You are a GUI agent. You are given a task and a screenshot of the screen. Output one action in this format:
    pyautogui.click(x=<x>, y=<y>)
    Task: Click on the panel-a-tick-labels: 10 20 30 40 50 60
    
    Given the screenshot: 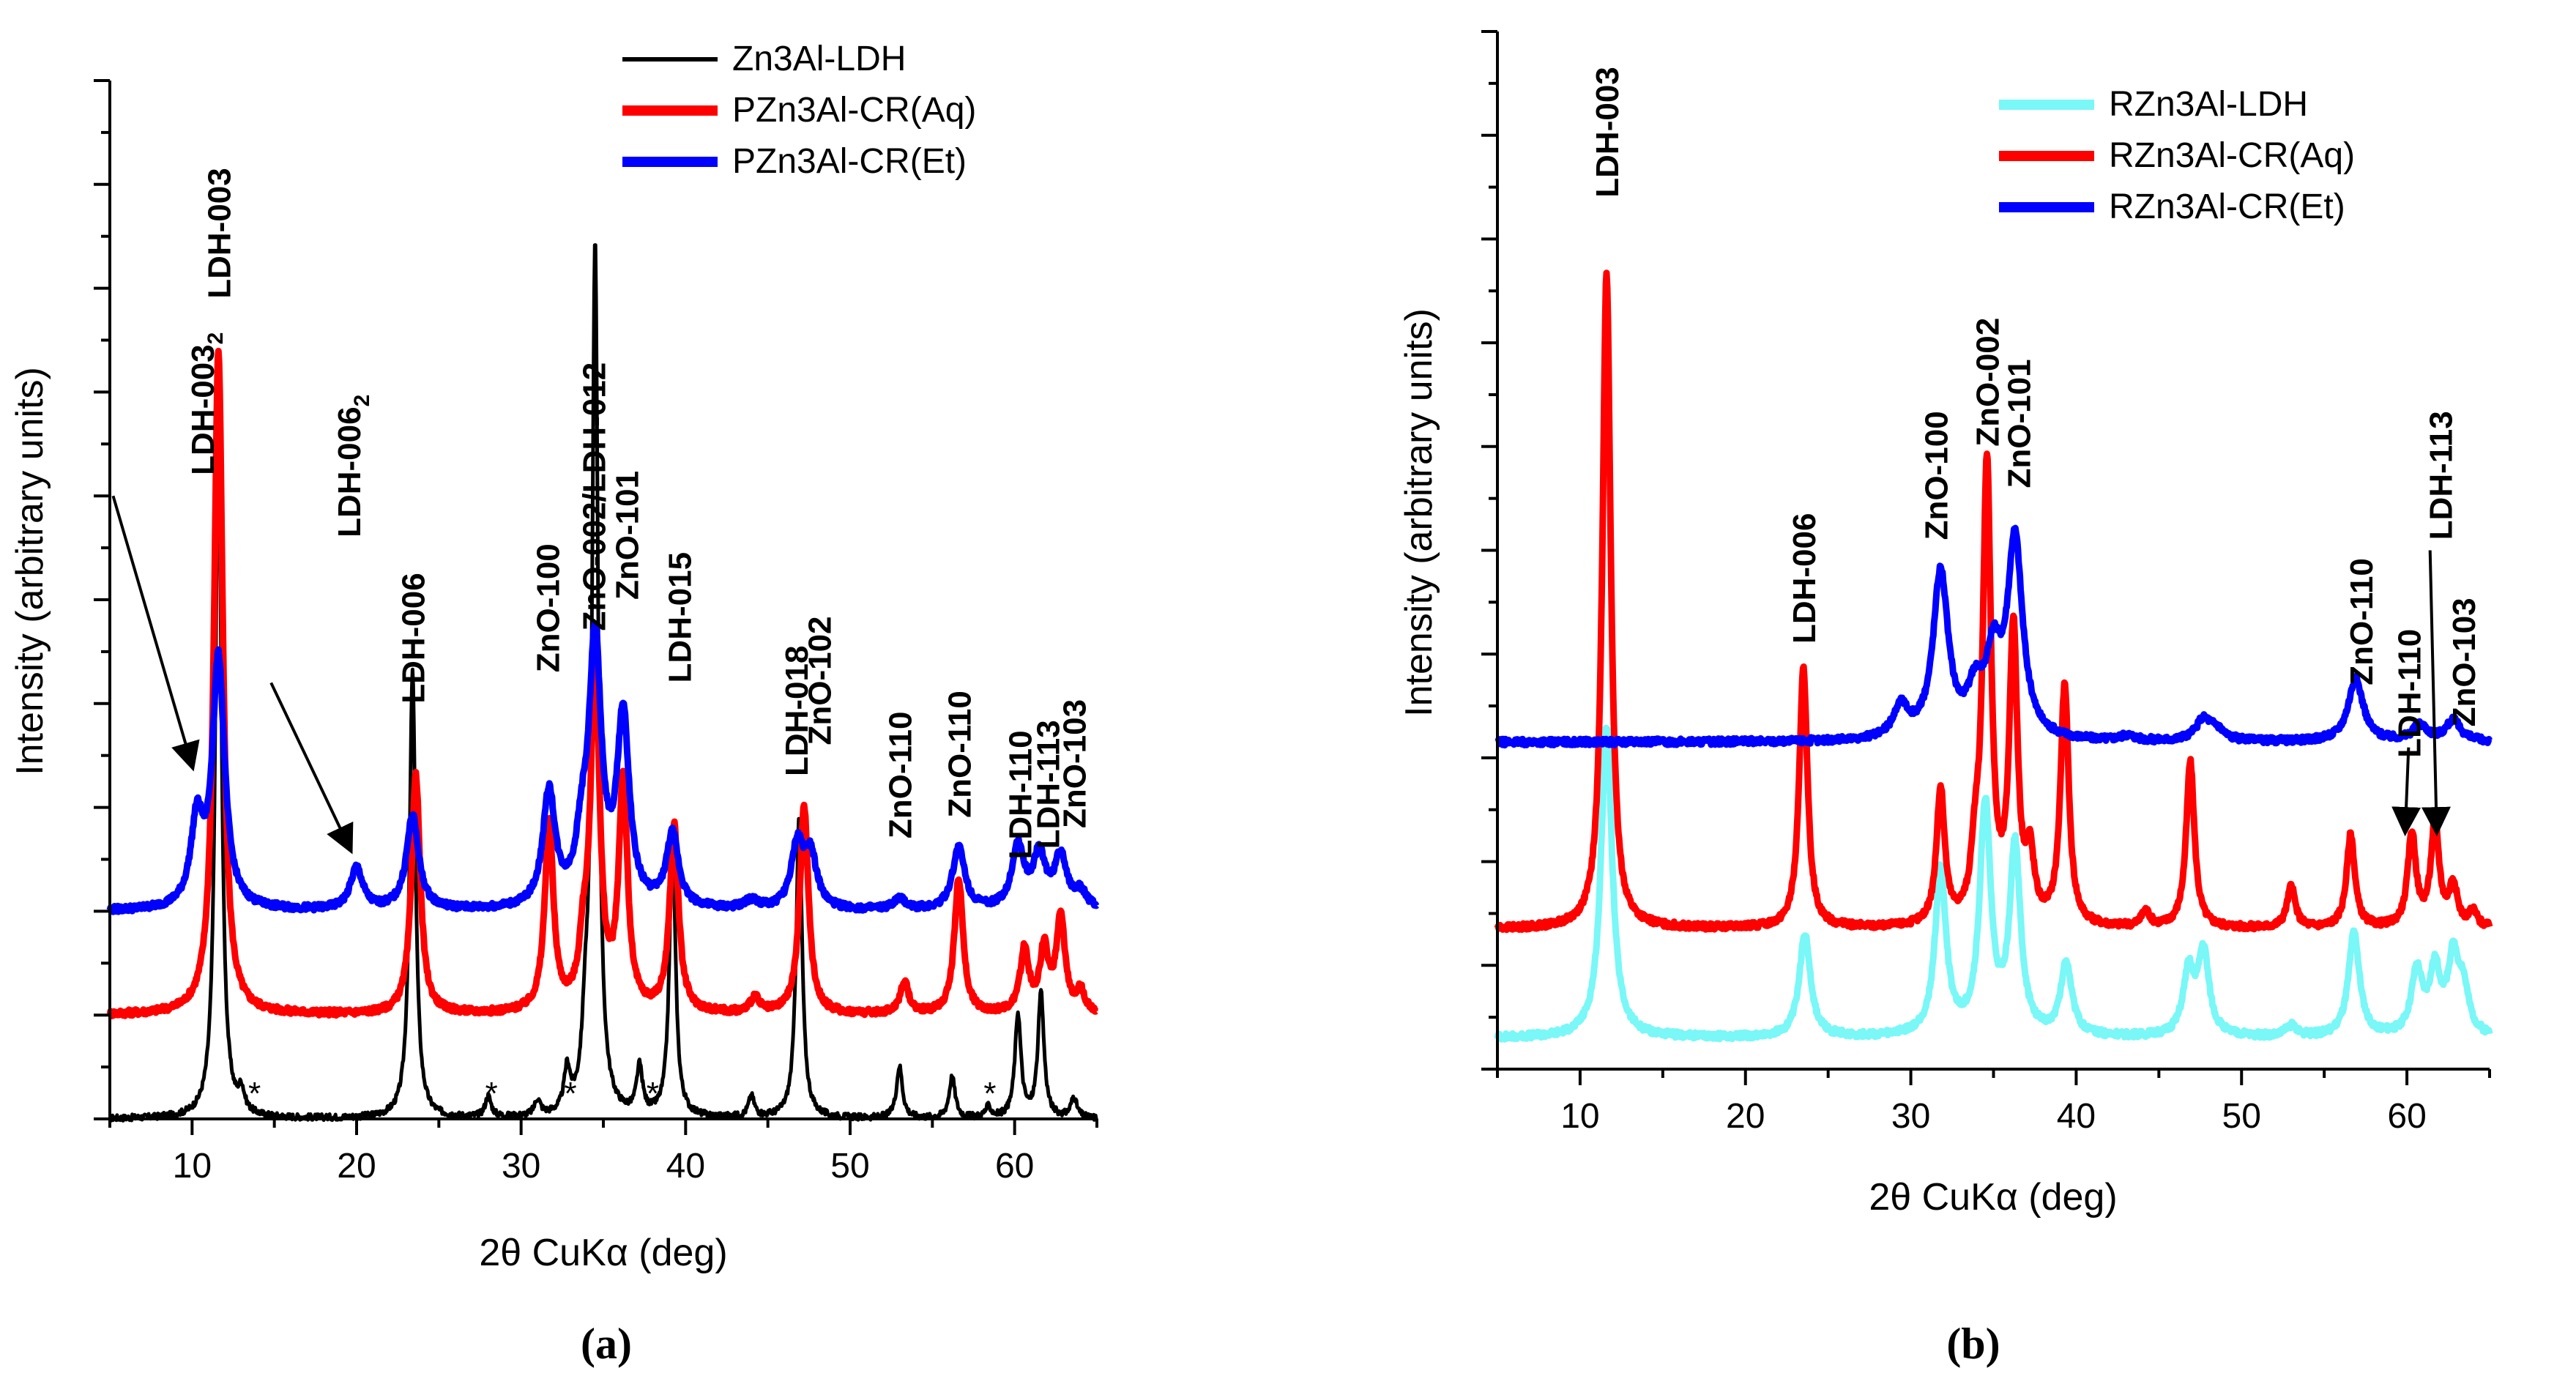 What is the action you would take?
    pyautogui.click(x=604, y=1166)
    